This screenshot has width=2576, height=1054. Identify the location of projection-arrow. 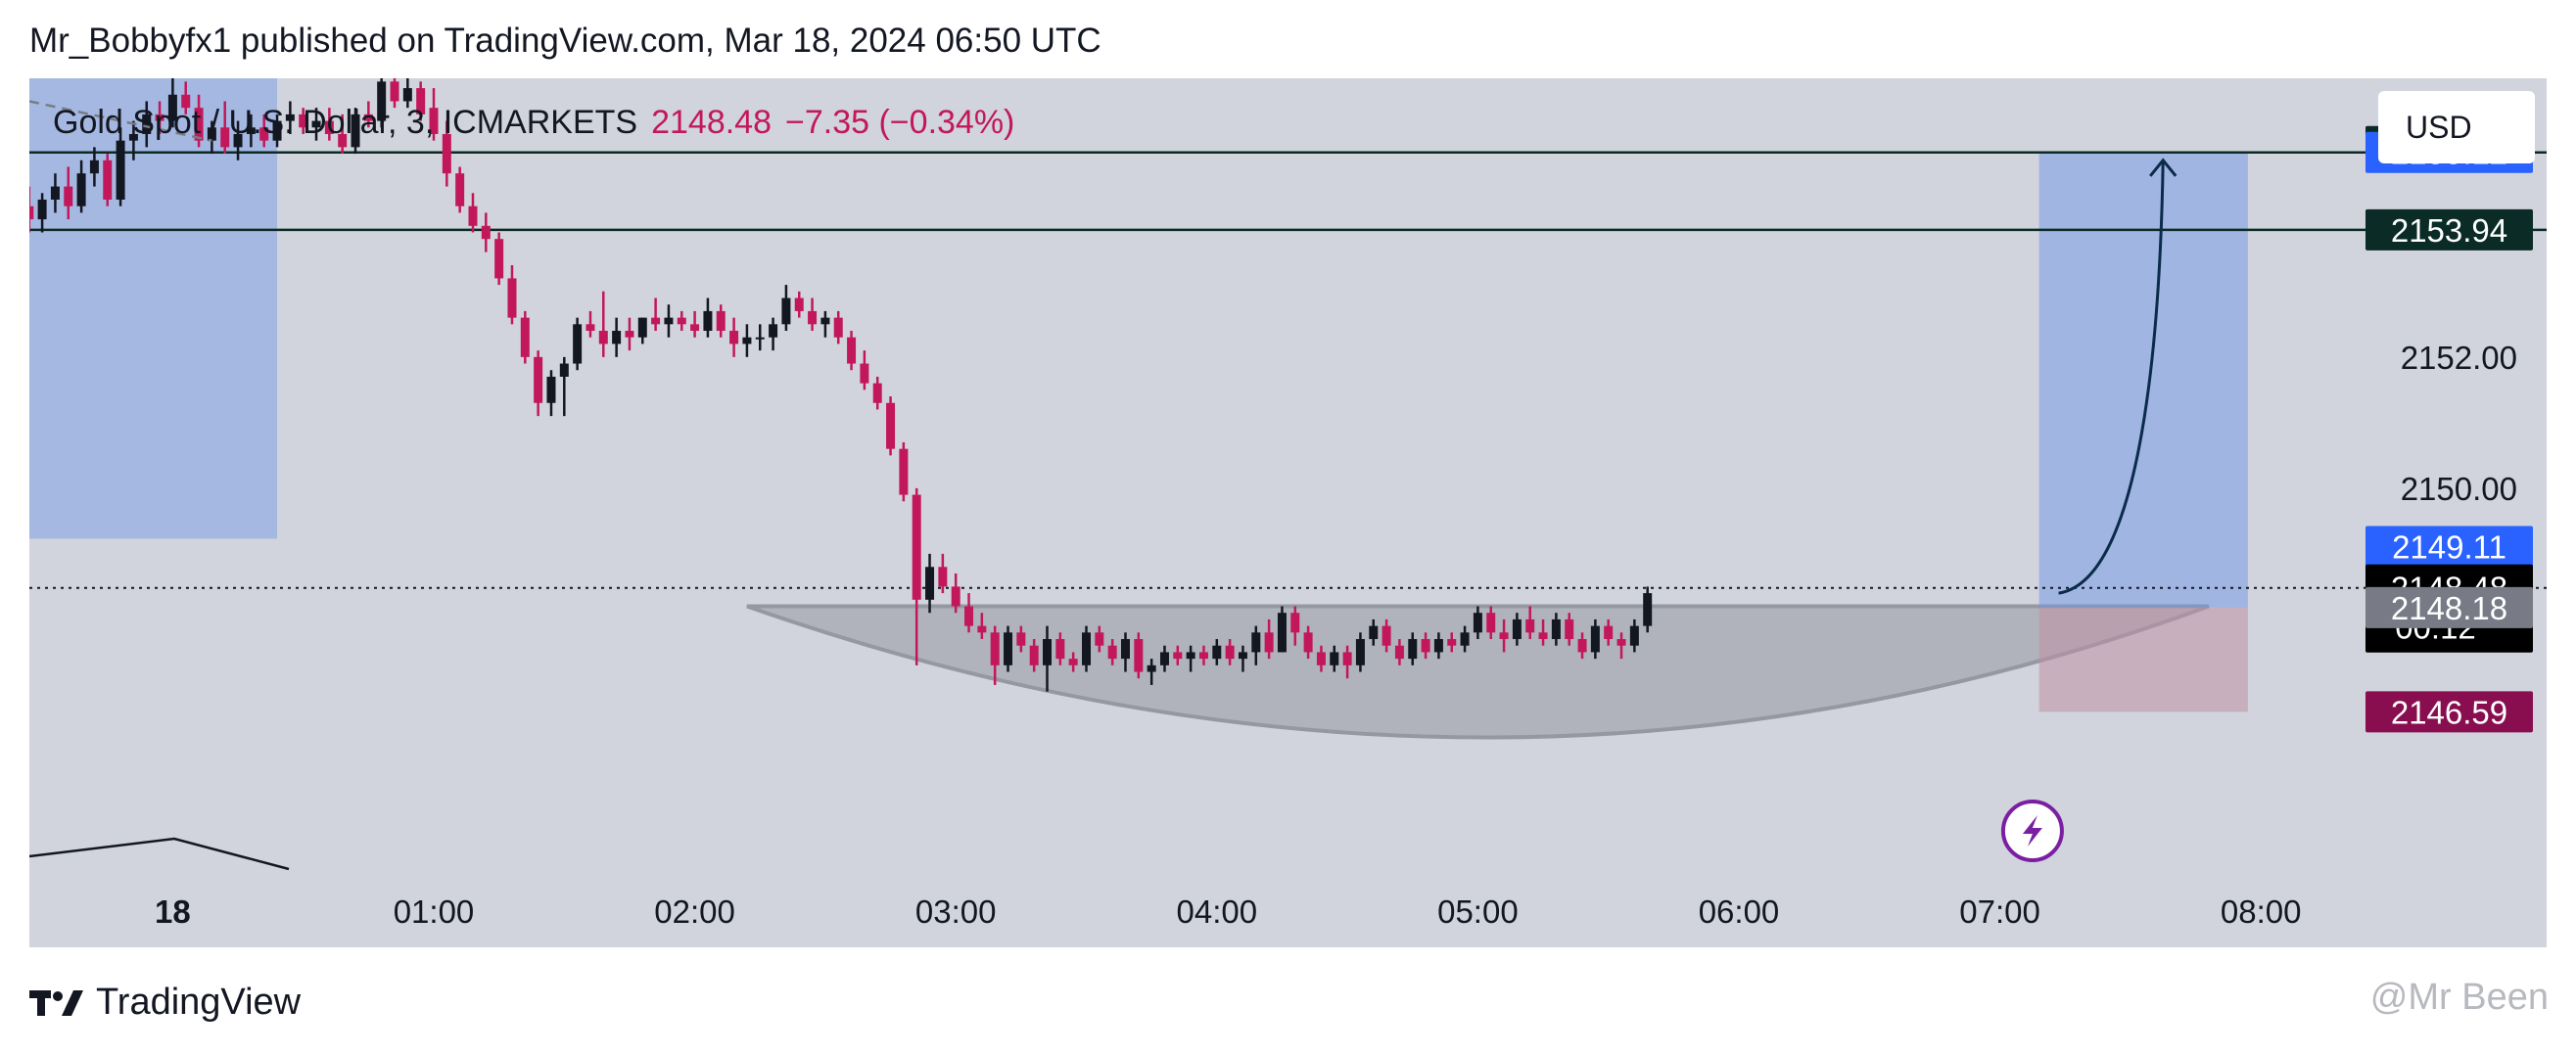
(2111, 377).